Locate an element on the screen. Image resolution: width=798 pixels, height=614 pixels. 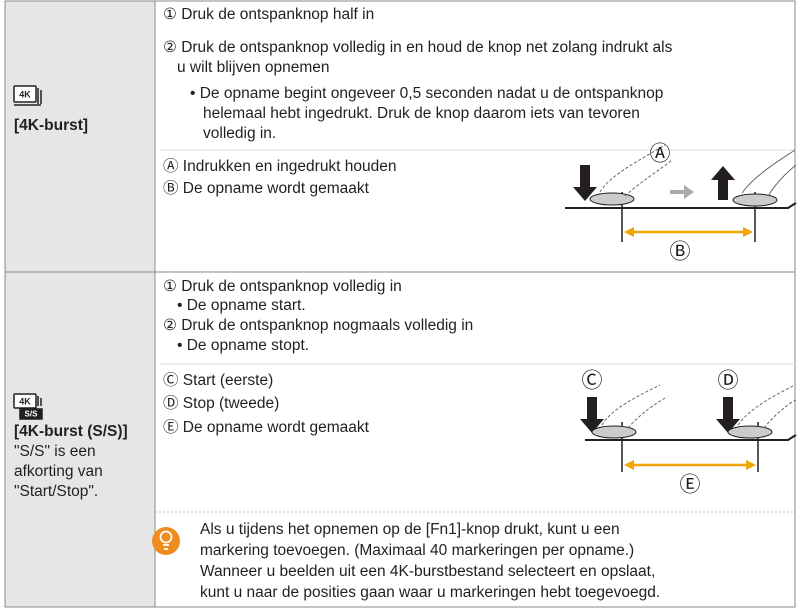
instruction: ① Druk de ontspanknop half in is located at coordinates (268, 14).